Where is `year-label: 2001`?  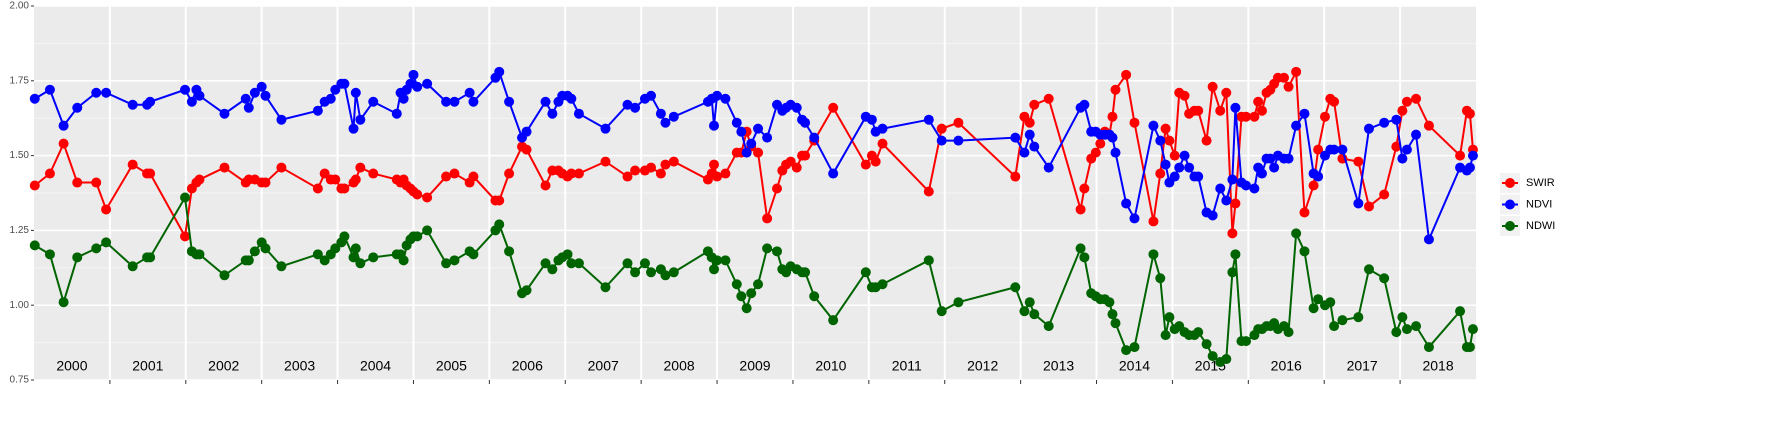
year-label: 2001 is located at coordinates (147, 366).